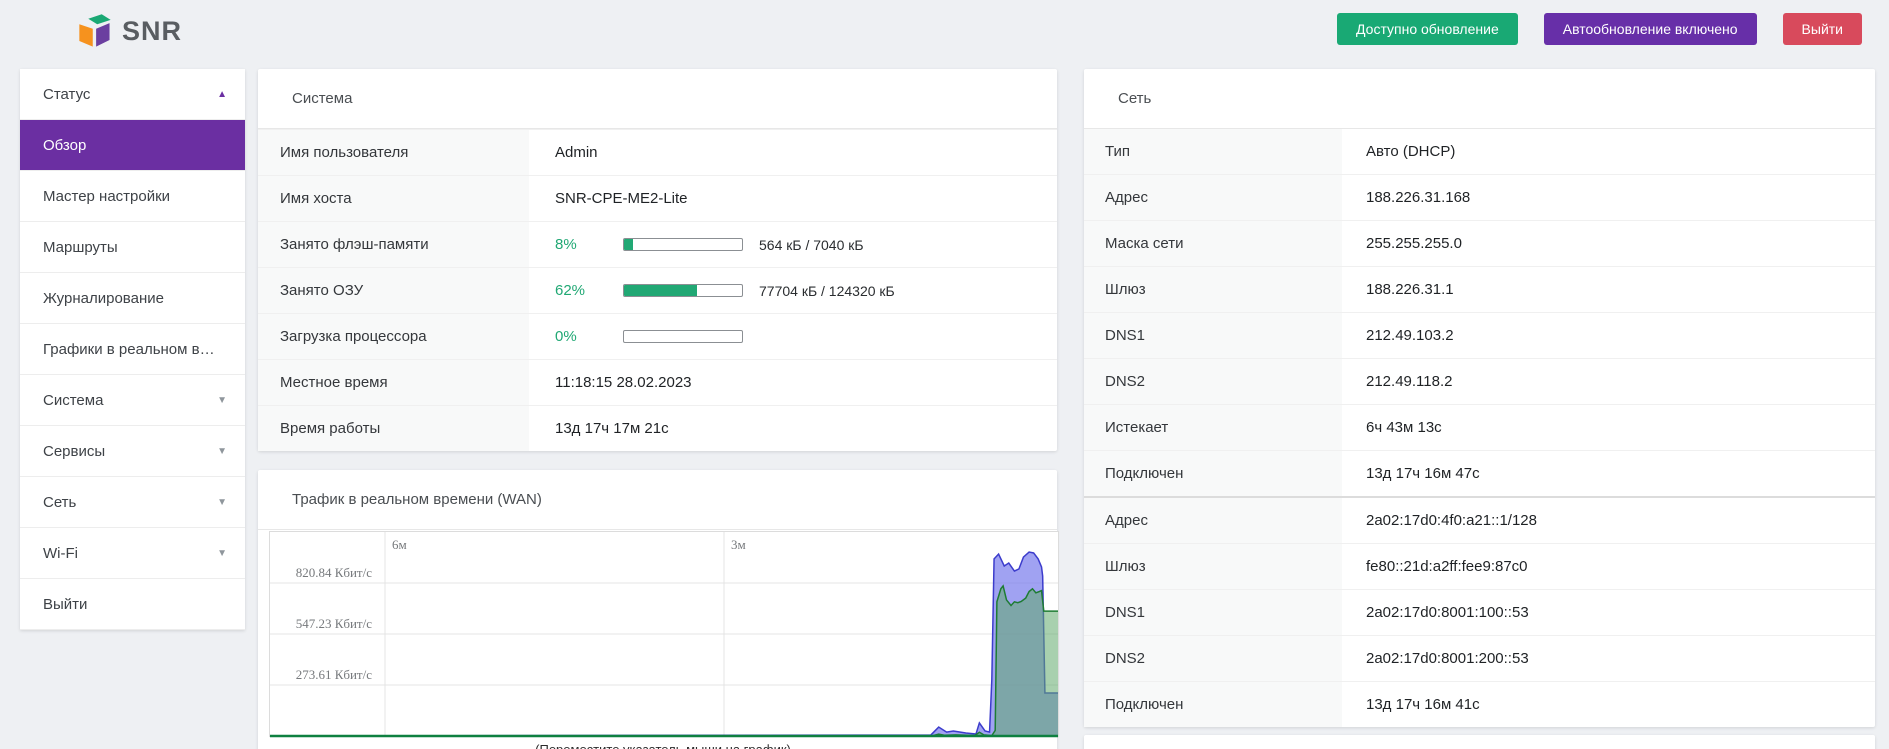 The image size is (1889, 749). Describe the element at coordinates (132, 145) in the screenshot. I see `sidebar-item-overview: Обзор` at that location.